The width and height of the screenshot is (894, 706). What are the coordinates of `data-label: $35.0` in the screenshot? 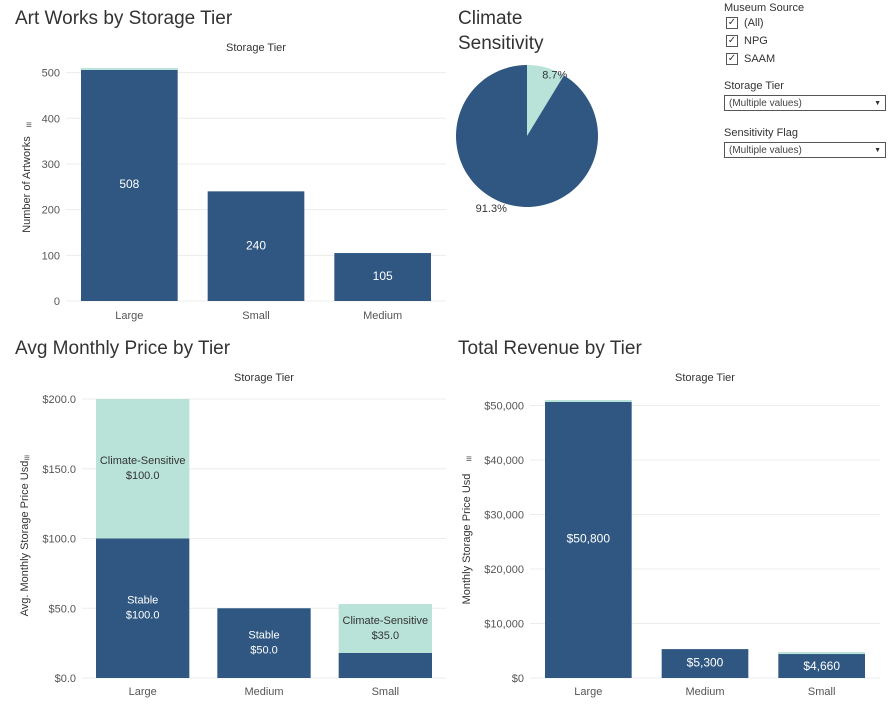 It's located at (386, 636).